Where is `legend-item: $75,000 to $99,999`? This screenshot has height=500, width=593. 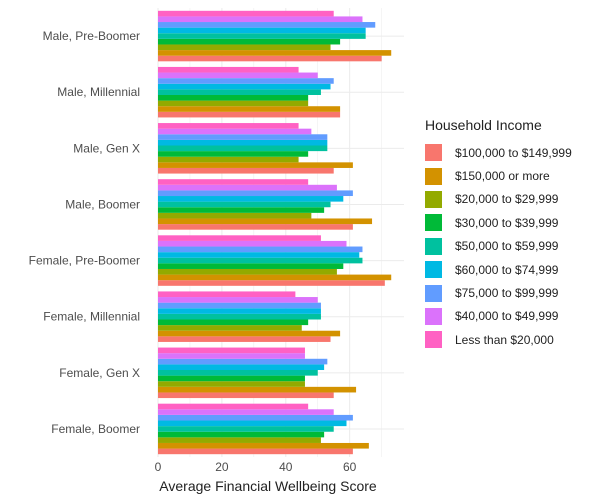
legend-item: $75,000 to $99,999 is located at coordinates (498, 292).